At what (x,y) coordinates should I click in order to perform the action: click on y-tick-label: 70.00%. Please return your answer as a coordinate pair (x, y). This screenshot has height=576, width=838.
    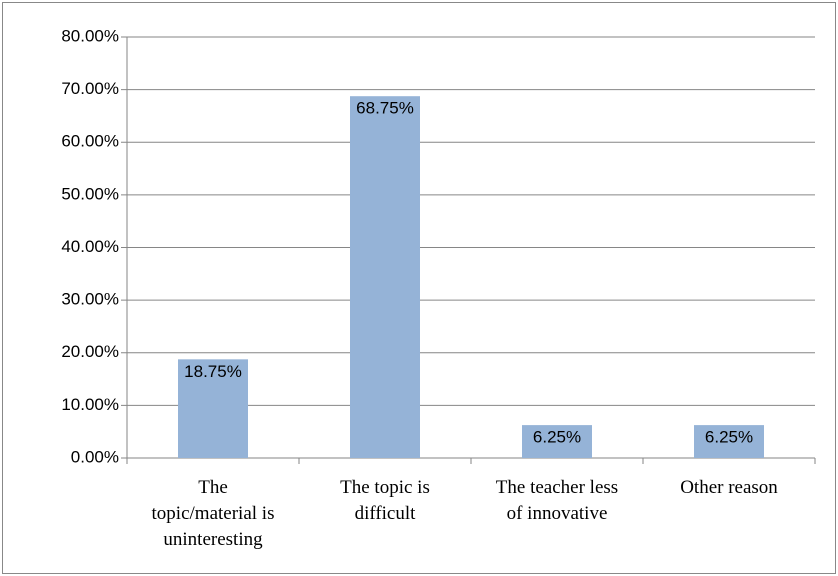
    Looking at the image, I should click on (90, 88).